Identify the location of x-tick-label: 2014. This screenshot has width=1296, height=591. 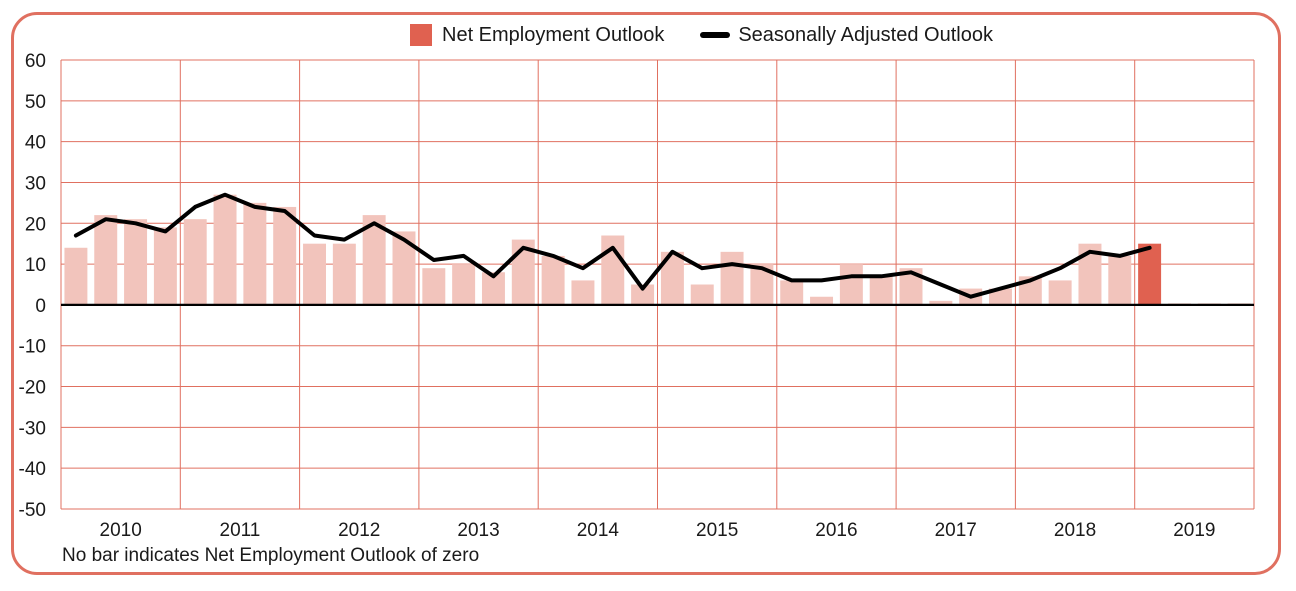
(598, 530).